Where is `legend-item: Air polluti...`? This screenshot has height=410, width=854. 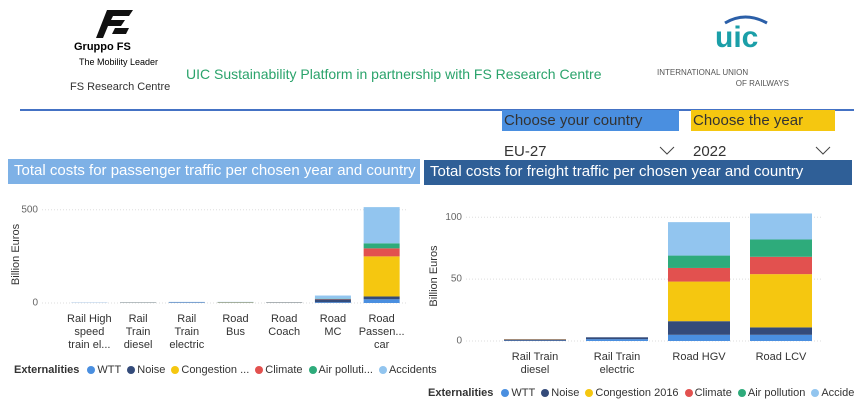 legend-item: Air polluti... is located at coordinates (340, 370).